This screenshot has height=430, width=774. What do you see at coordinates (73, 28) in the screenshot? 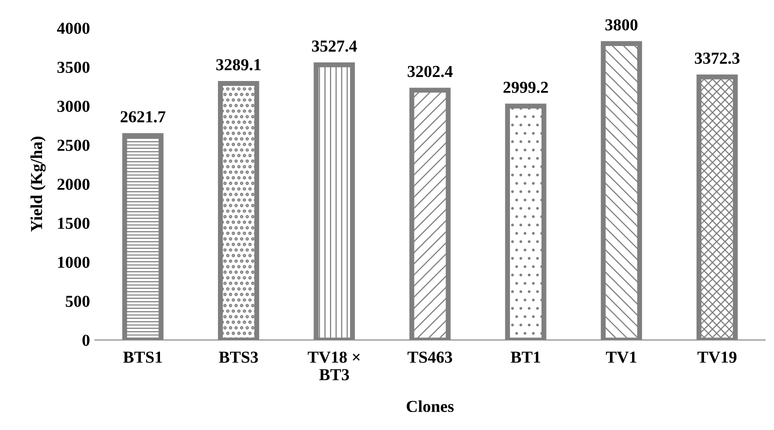
I see `y-tick-label: 4000` at bounding box center [73, 28].